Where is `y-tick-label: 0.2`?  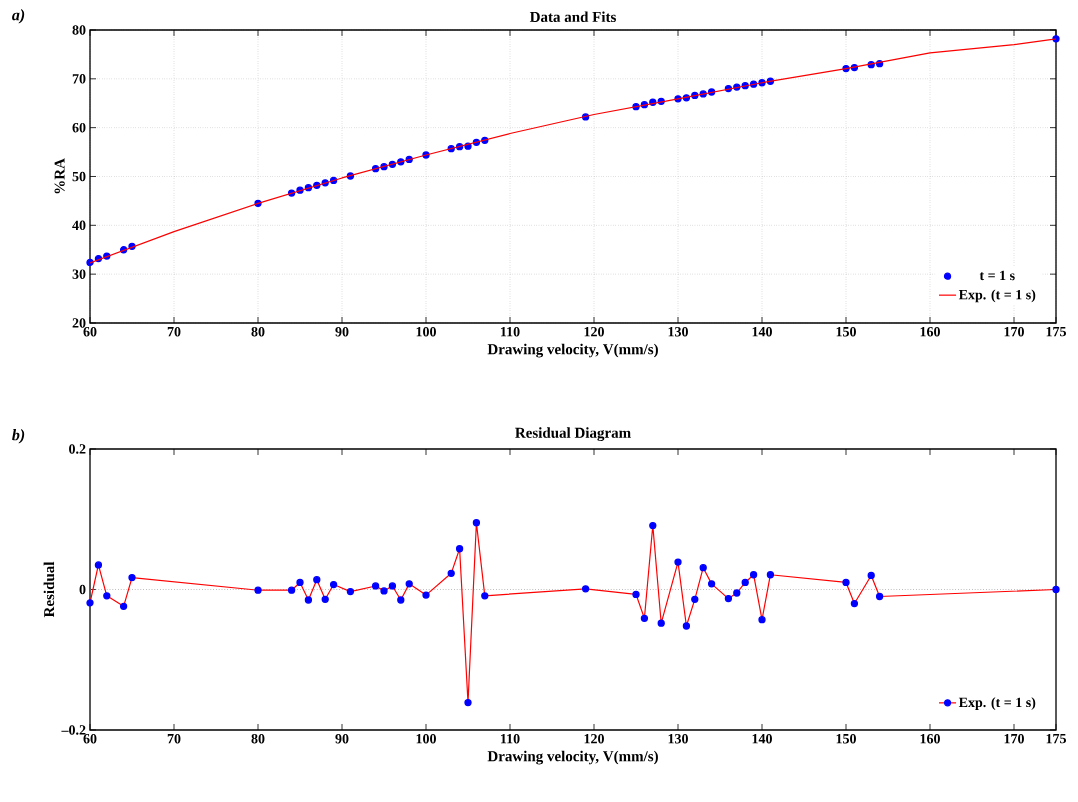 y-tick-label: 0.2 is located at coordinates (77, 449).